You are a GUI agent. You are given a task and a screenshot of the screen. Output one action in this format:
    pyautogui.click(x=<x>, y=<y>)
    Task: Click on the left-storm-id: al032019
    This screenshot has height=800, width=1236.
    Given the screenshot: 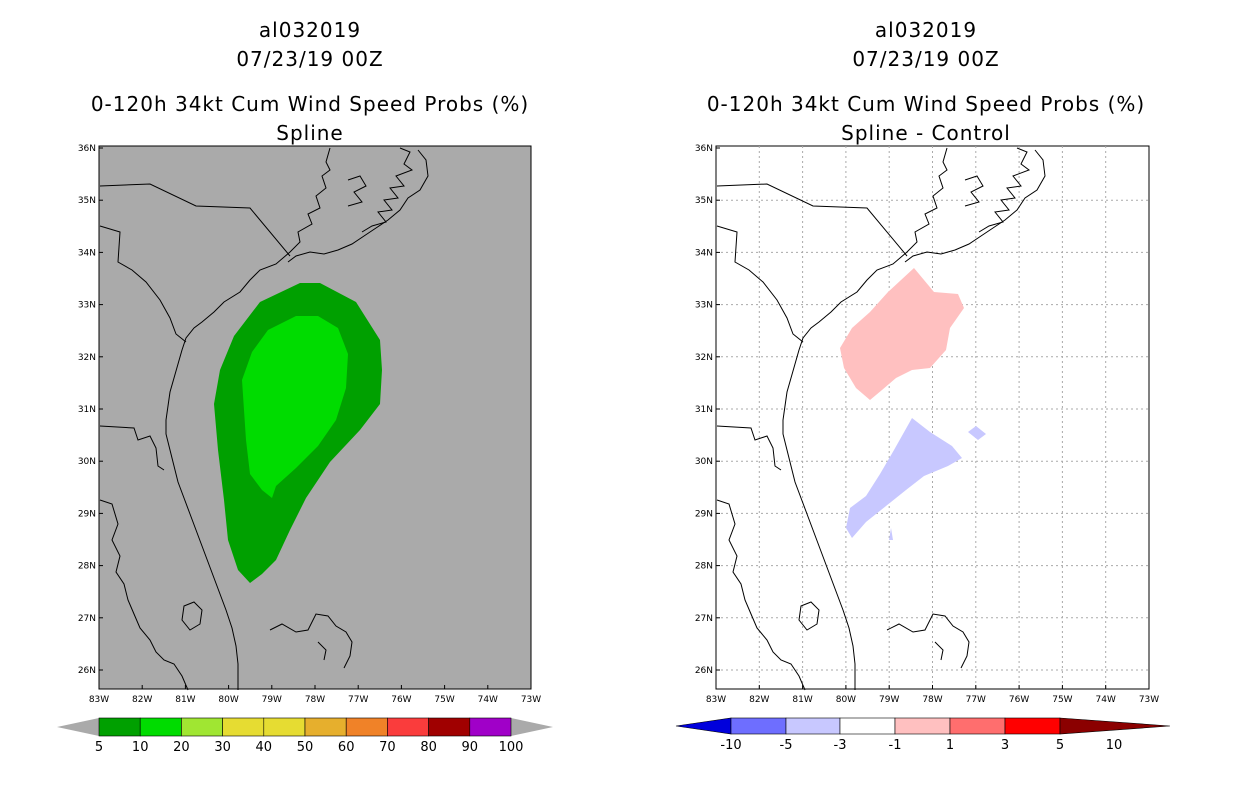 What is the action you would take?
    pyautogui.click(x=310, y=30)
    